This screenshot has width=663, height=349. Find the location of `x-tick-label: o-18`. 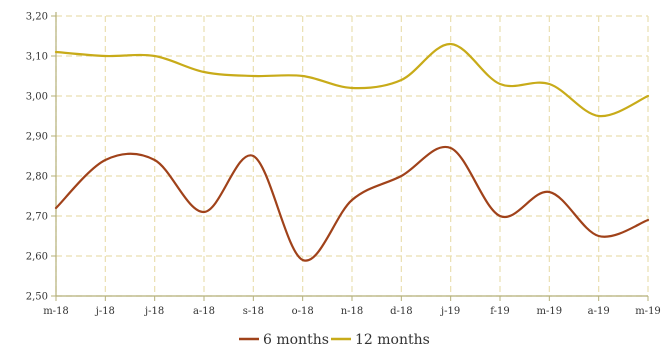

x-tick-label: o-18 is located at coordinates (303, 311).